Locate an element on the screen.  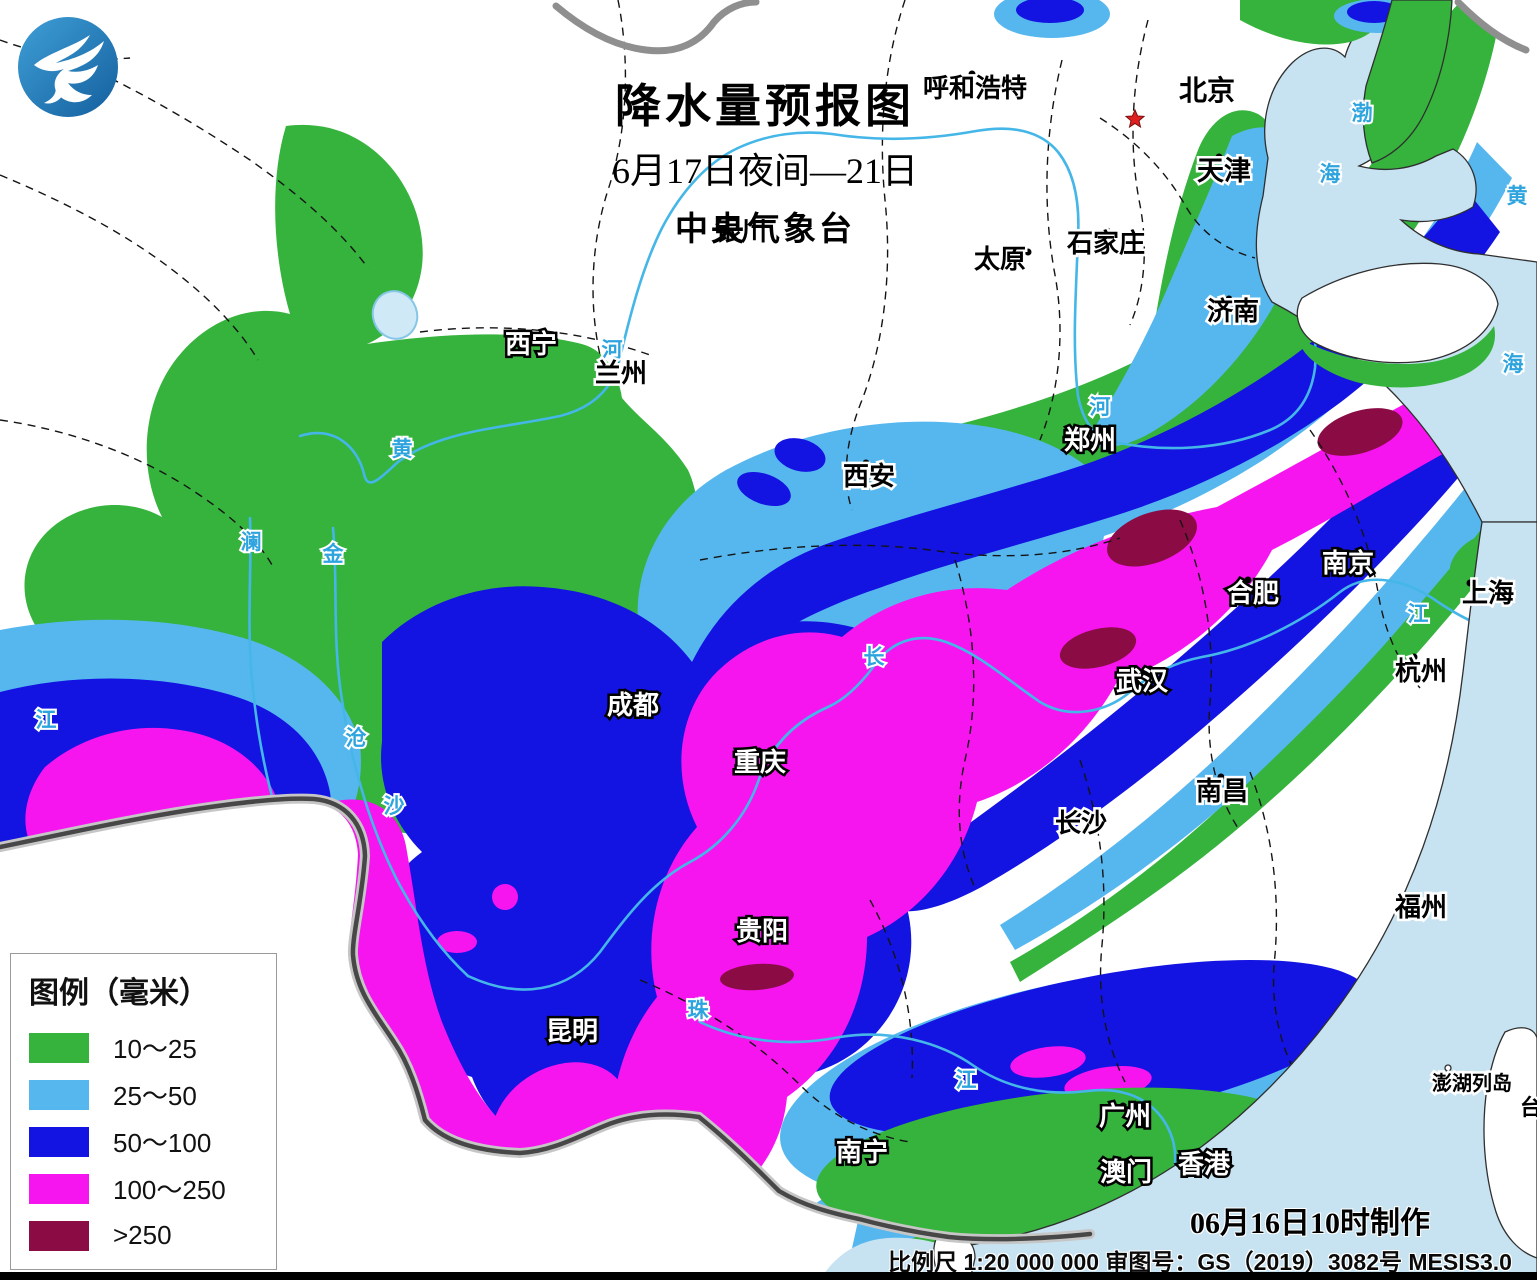
legend-label: 10～25 is located at coordinates (155, 1049).